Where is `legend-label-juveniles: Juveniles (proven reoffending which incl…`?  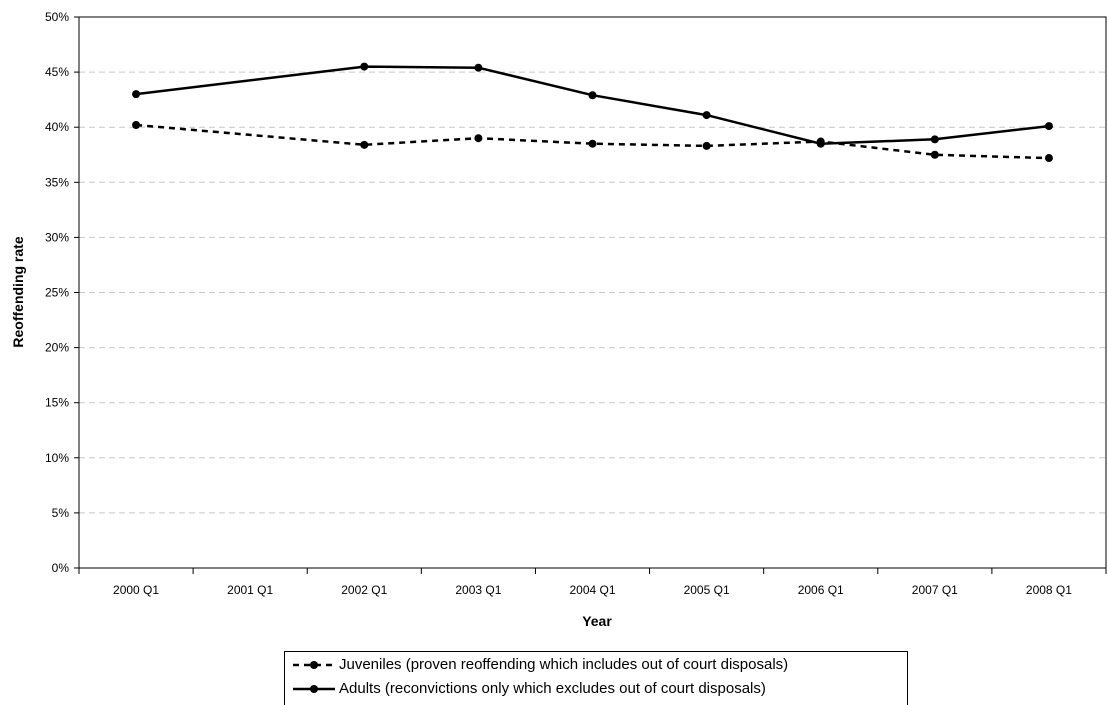 legend-label-juveniles: Juveniles (proven reoffending which incl… is located at coordinates (564, 664).